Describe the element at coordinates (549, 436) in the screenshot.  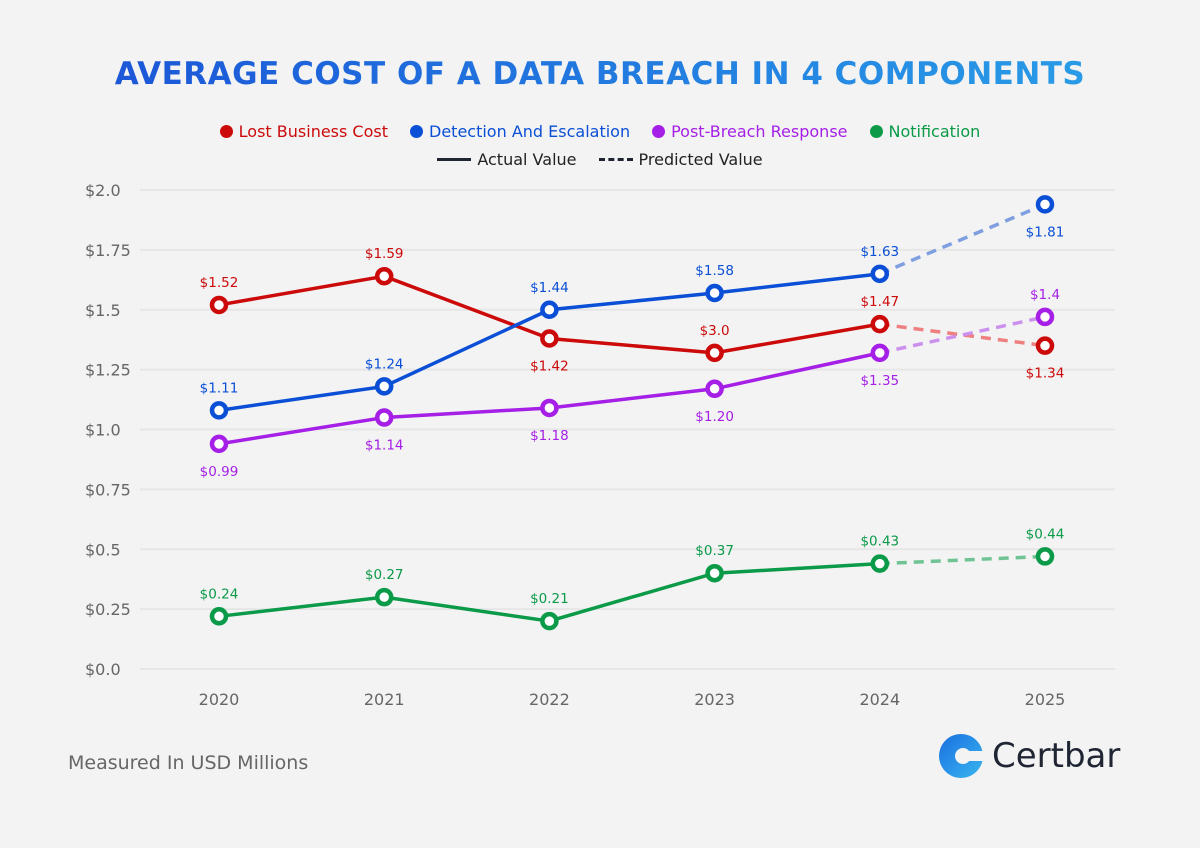
I see `data-label: $1.18` at that location.